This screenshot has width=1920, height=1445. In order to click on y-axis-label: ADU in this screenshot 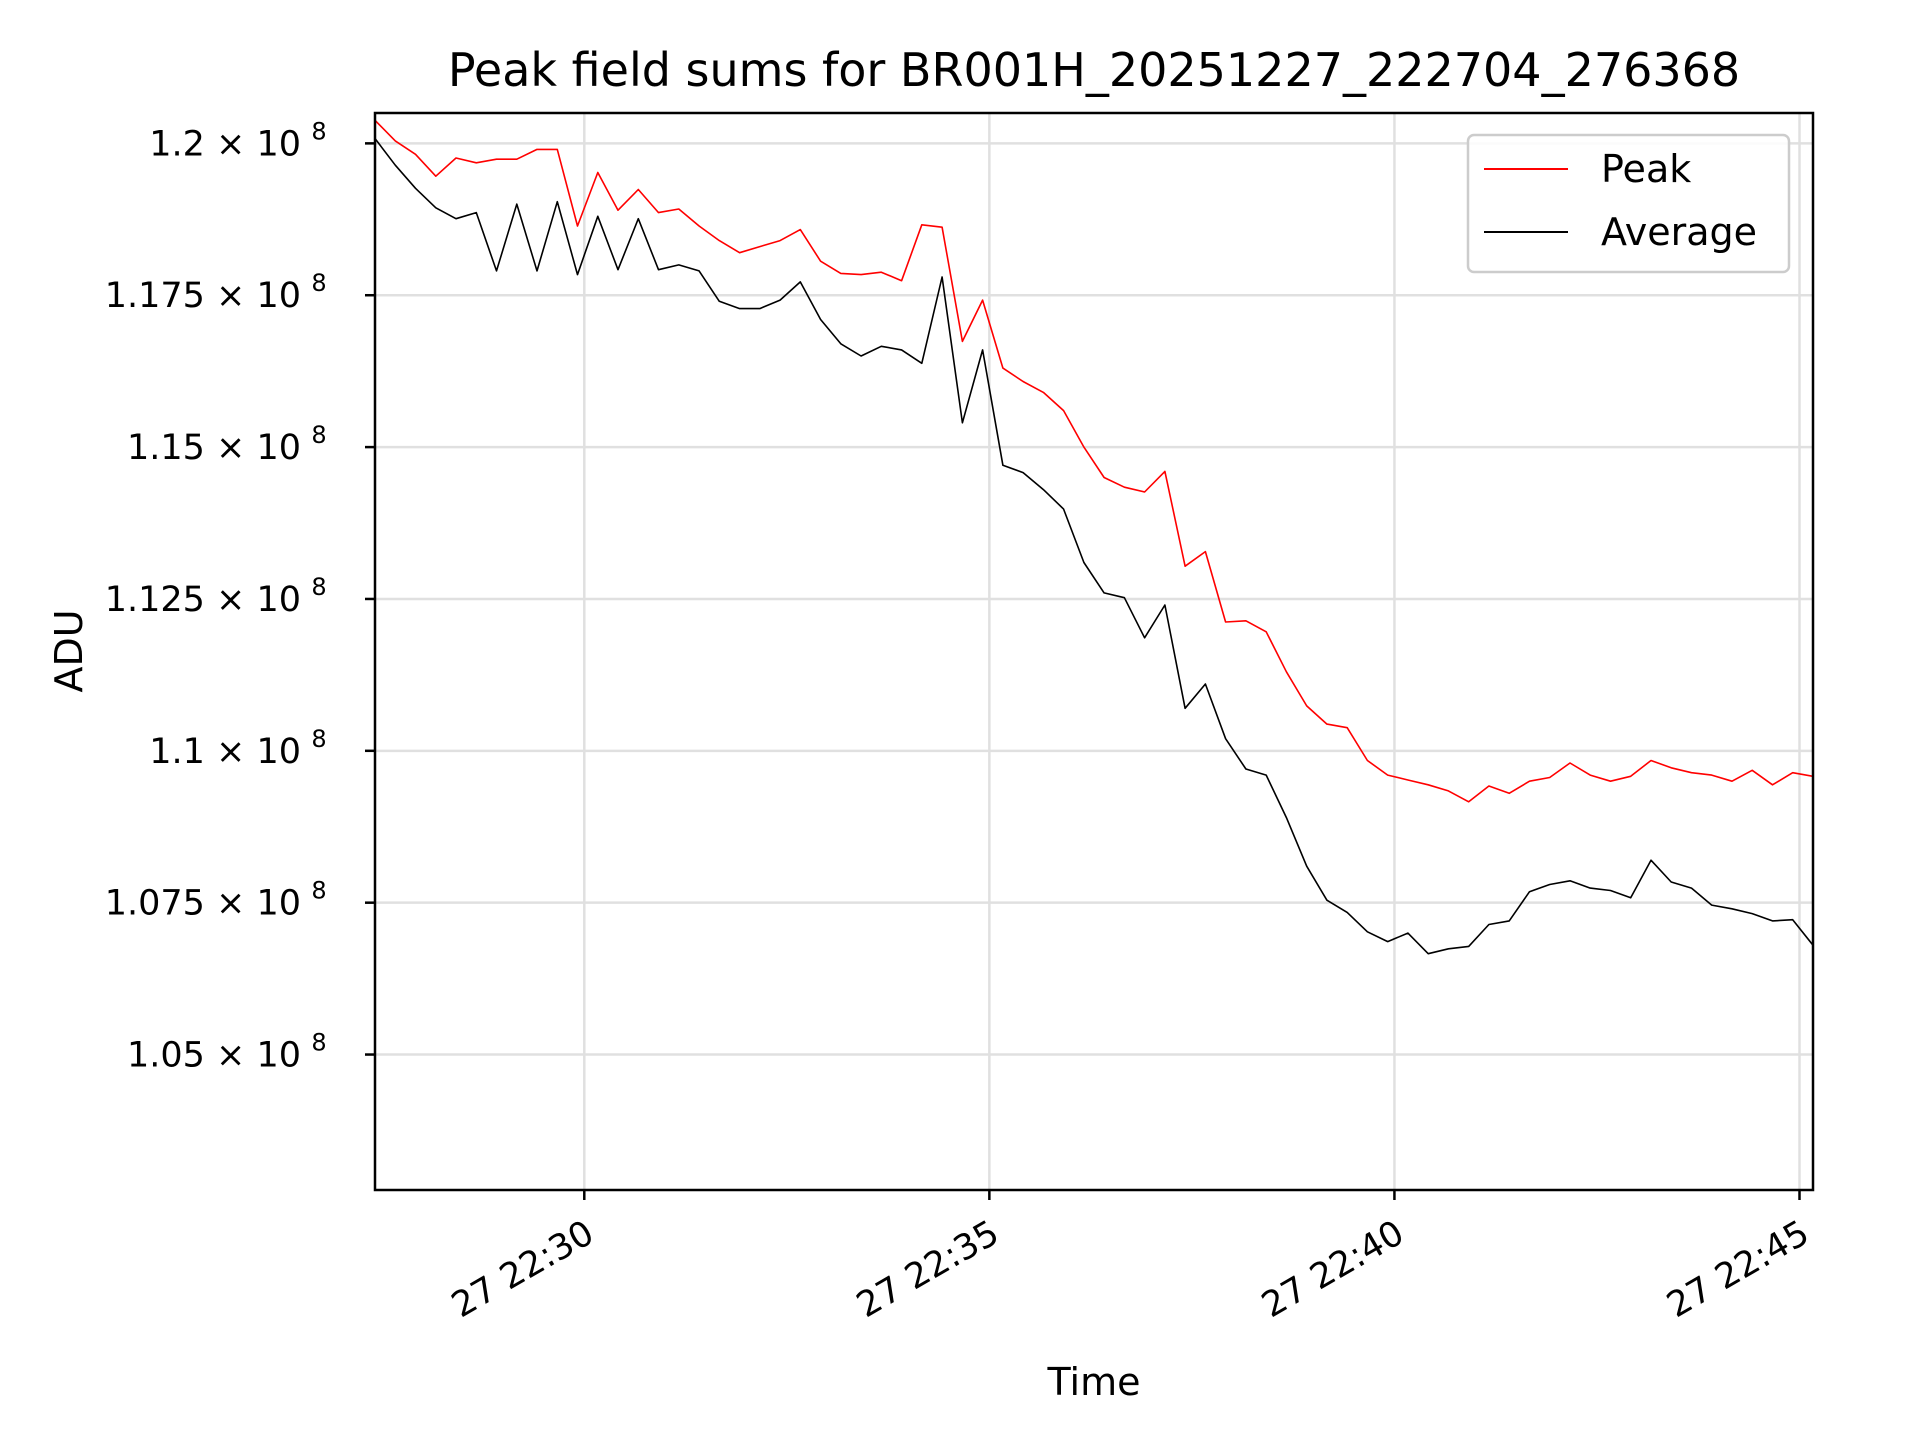, I will do `click(69, 650)`.